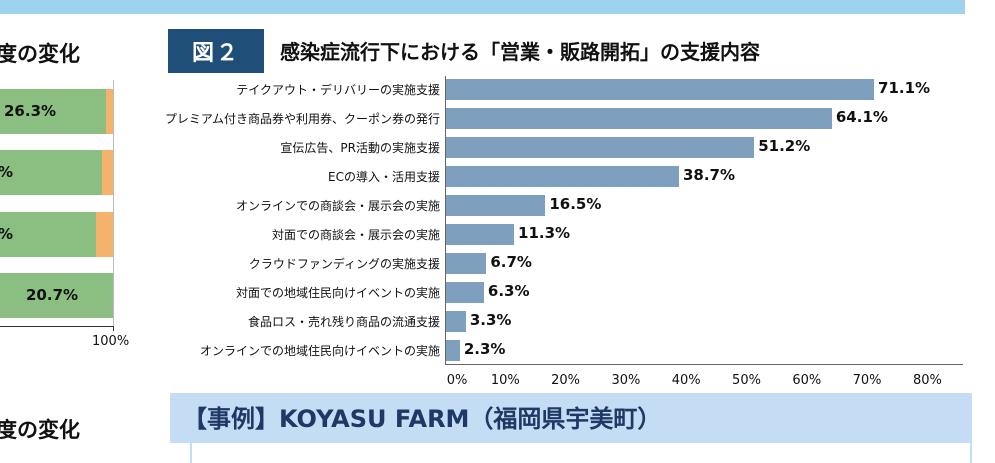 The width and height of the screenshot is (995, 463). I want to click on category-label: オンラインでの商談会・展示会の実施, so click(337, 206).